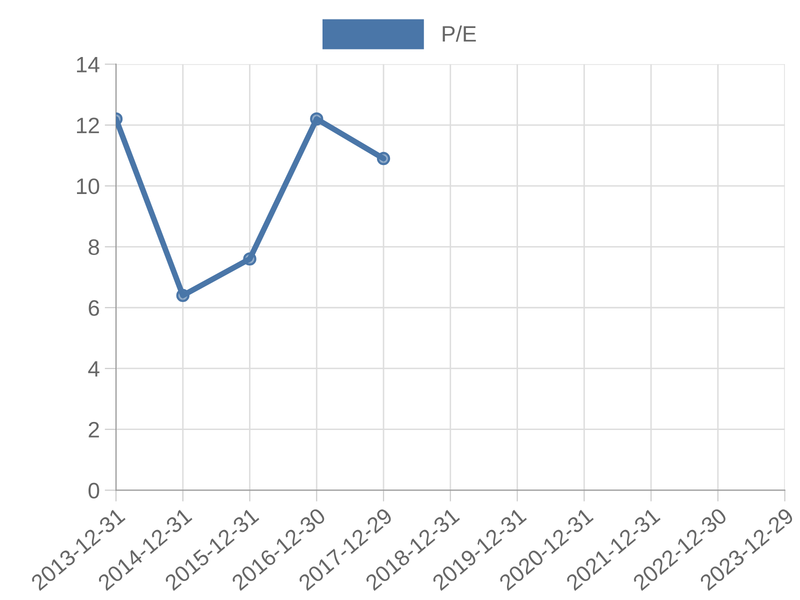 The height and width of the screenshot is (600, 800). What do you see at coordinates (459, 33) in the screenshot?
I see `legend-label: P/E` at bounding box center [459, 33].